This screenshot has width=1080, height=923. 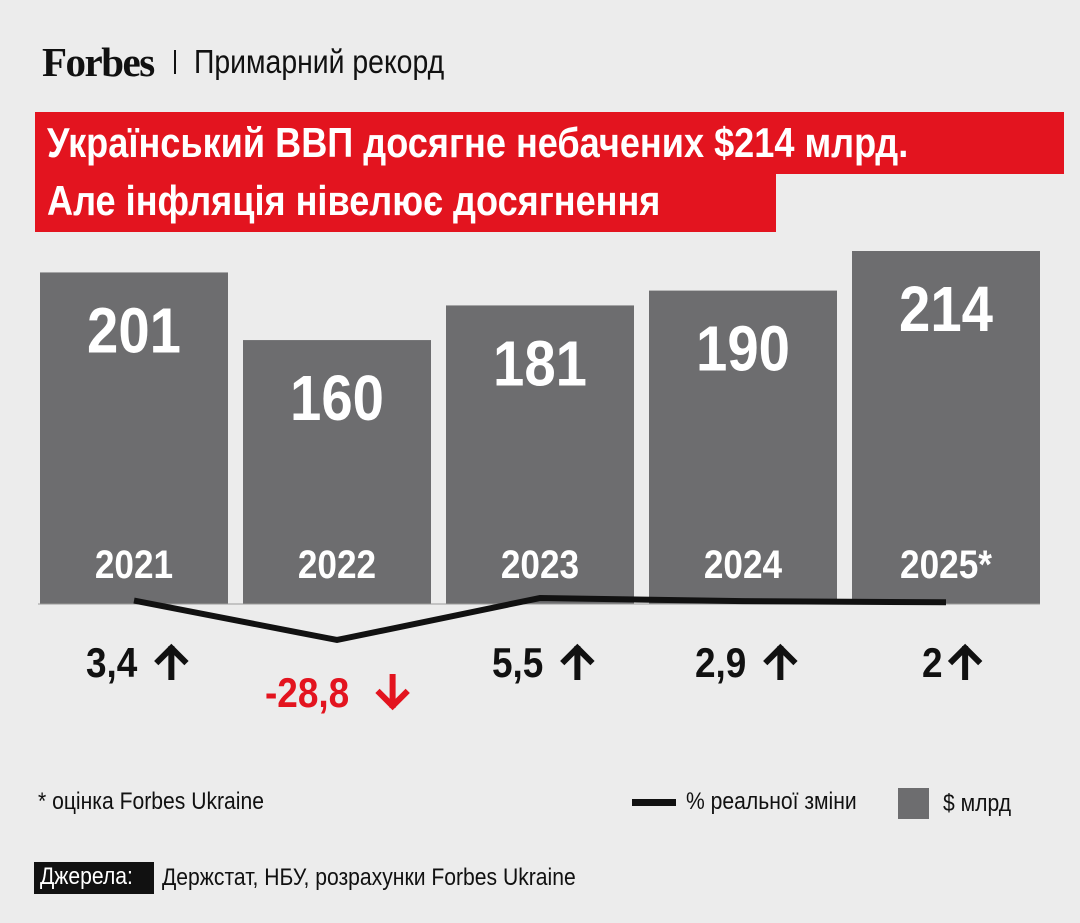 I want to click on year-tick-label: 2025*, so click(x=946, y=564).